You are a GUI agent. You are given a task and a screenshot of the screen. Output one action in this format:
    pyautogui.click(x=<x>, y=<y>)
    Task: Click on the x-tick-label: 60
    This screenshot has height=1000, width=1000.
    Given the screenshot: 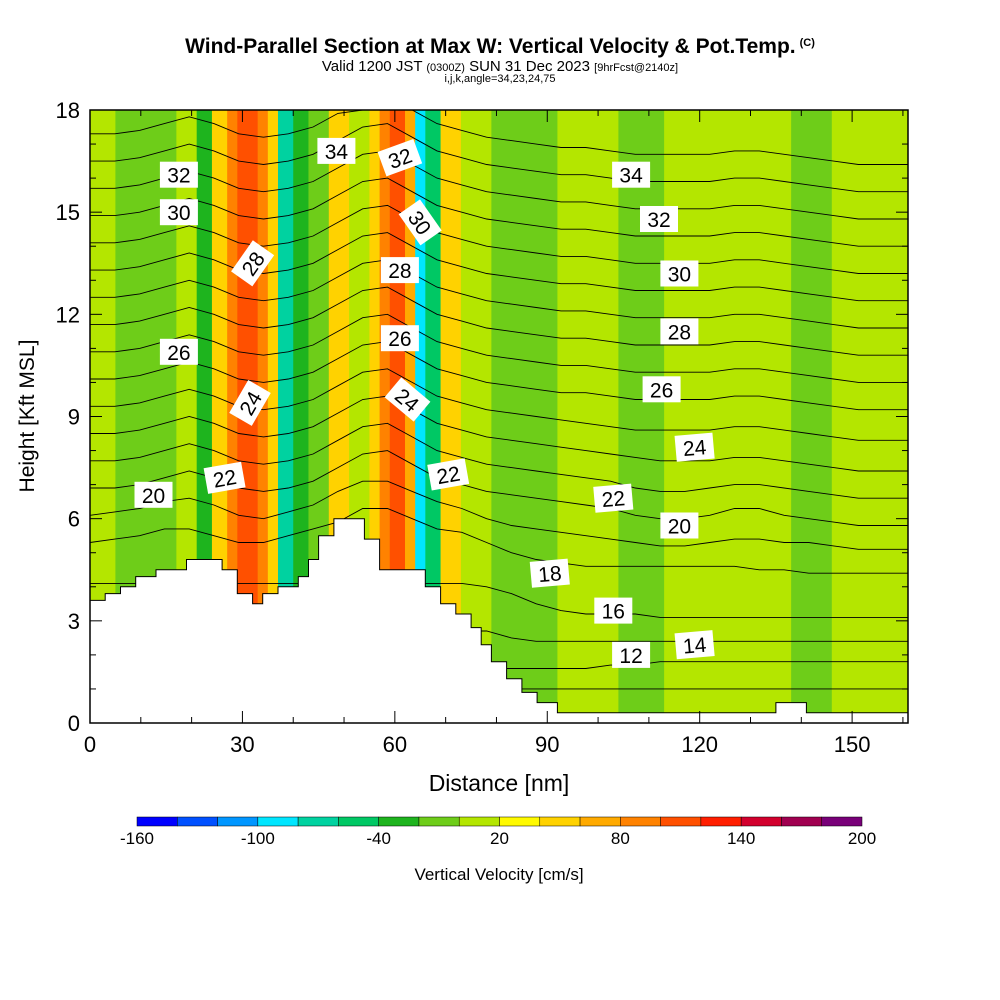 What is the action you would take?
    pyautogui.click(x=395, y=744)
    